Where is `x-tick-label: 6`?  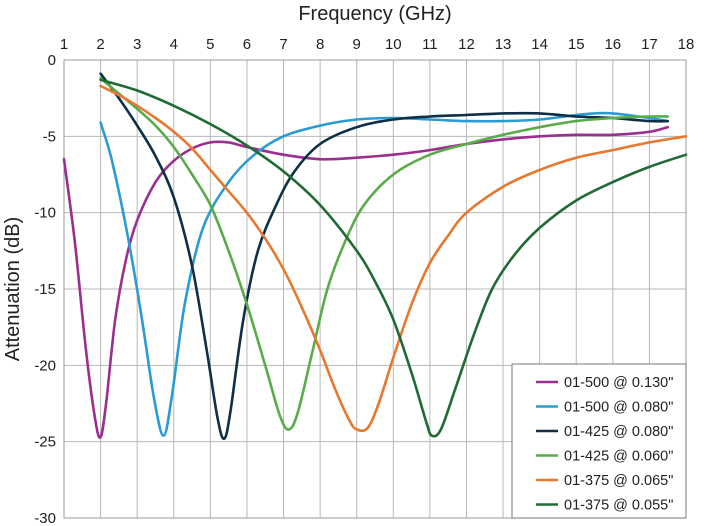 x-tick-label: 6 is located at coordinates (247, 44).